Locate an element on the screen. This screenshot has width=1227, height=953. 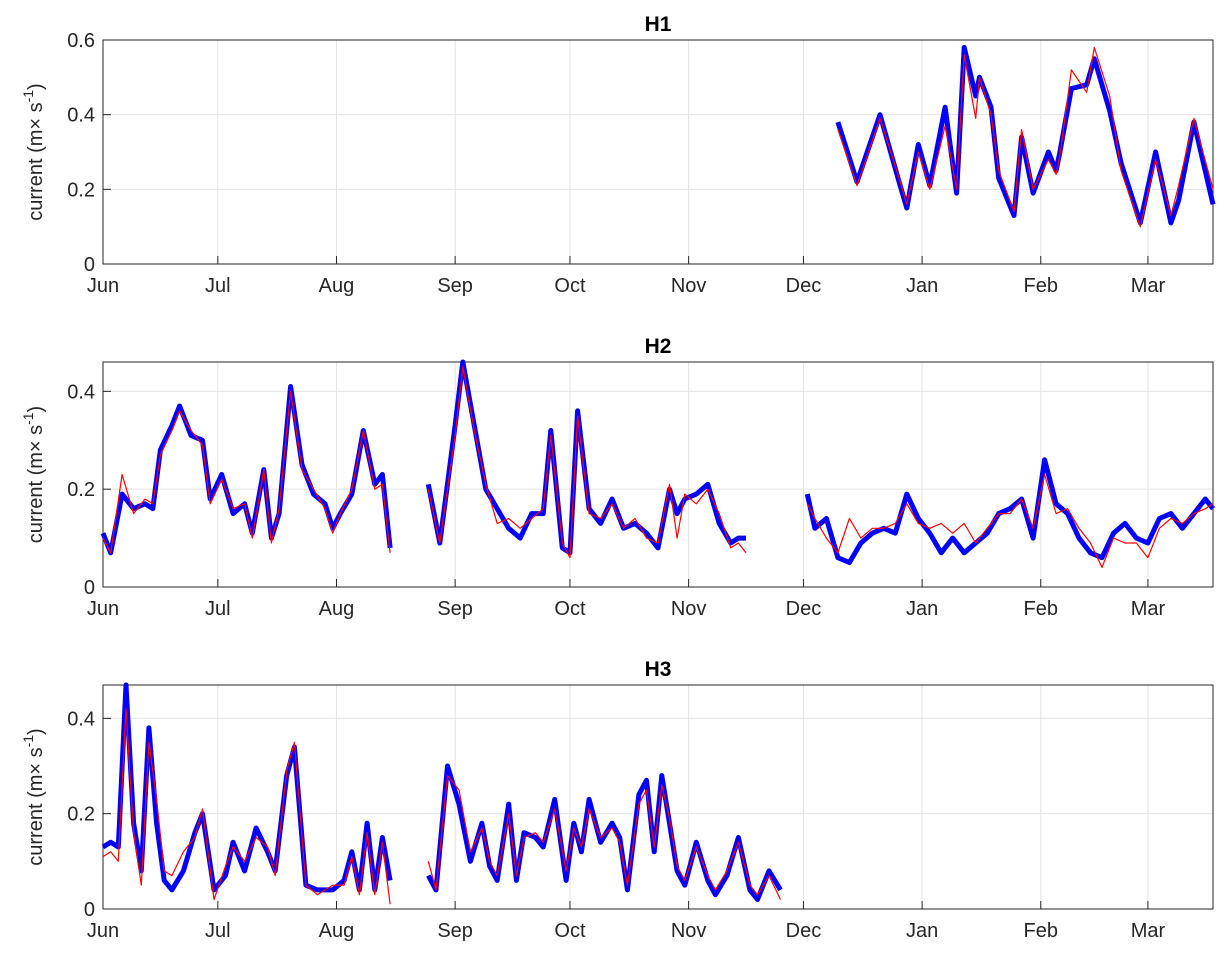
y-tick-label: 0.6 is located at coordinates (81, 41).